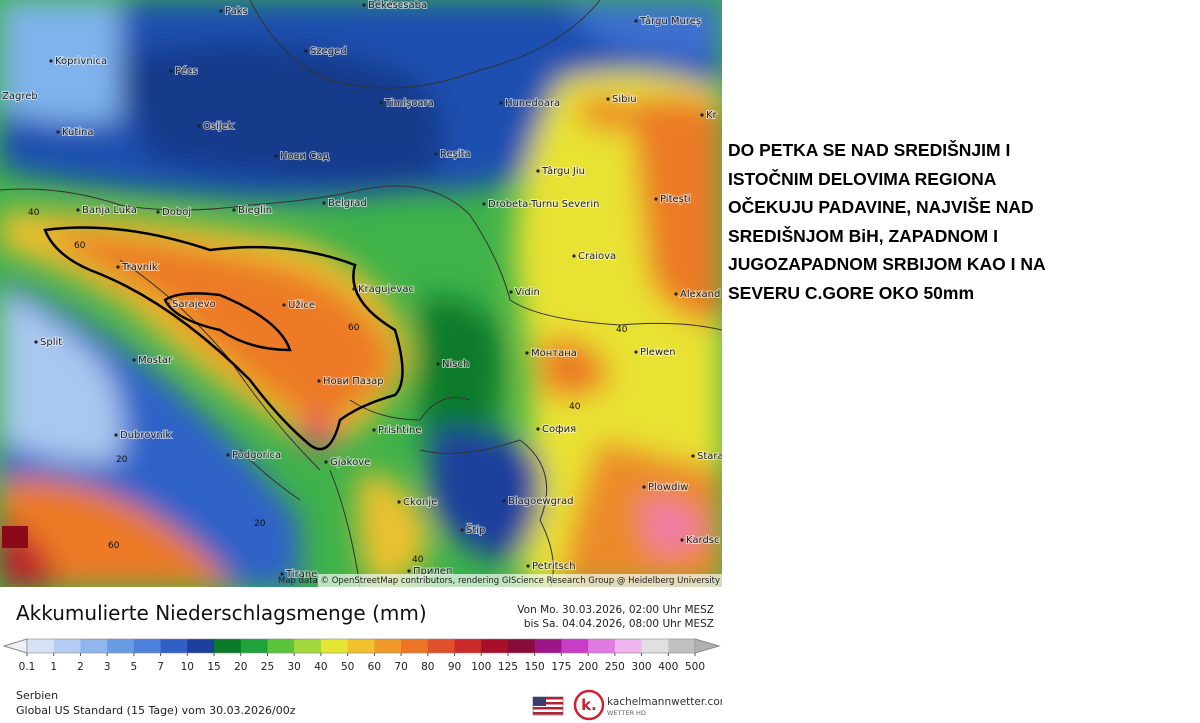  I want to click on logo, so click(589, 705).